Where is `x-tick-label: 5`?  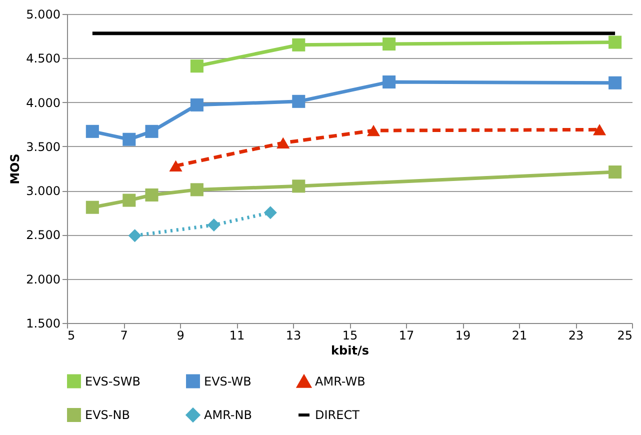
x-tick-label: 5 is located at coordinates (72, 335).